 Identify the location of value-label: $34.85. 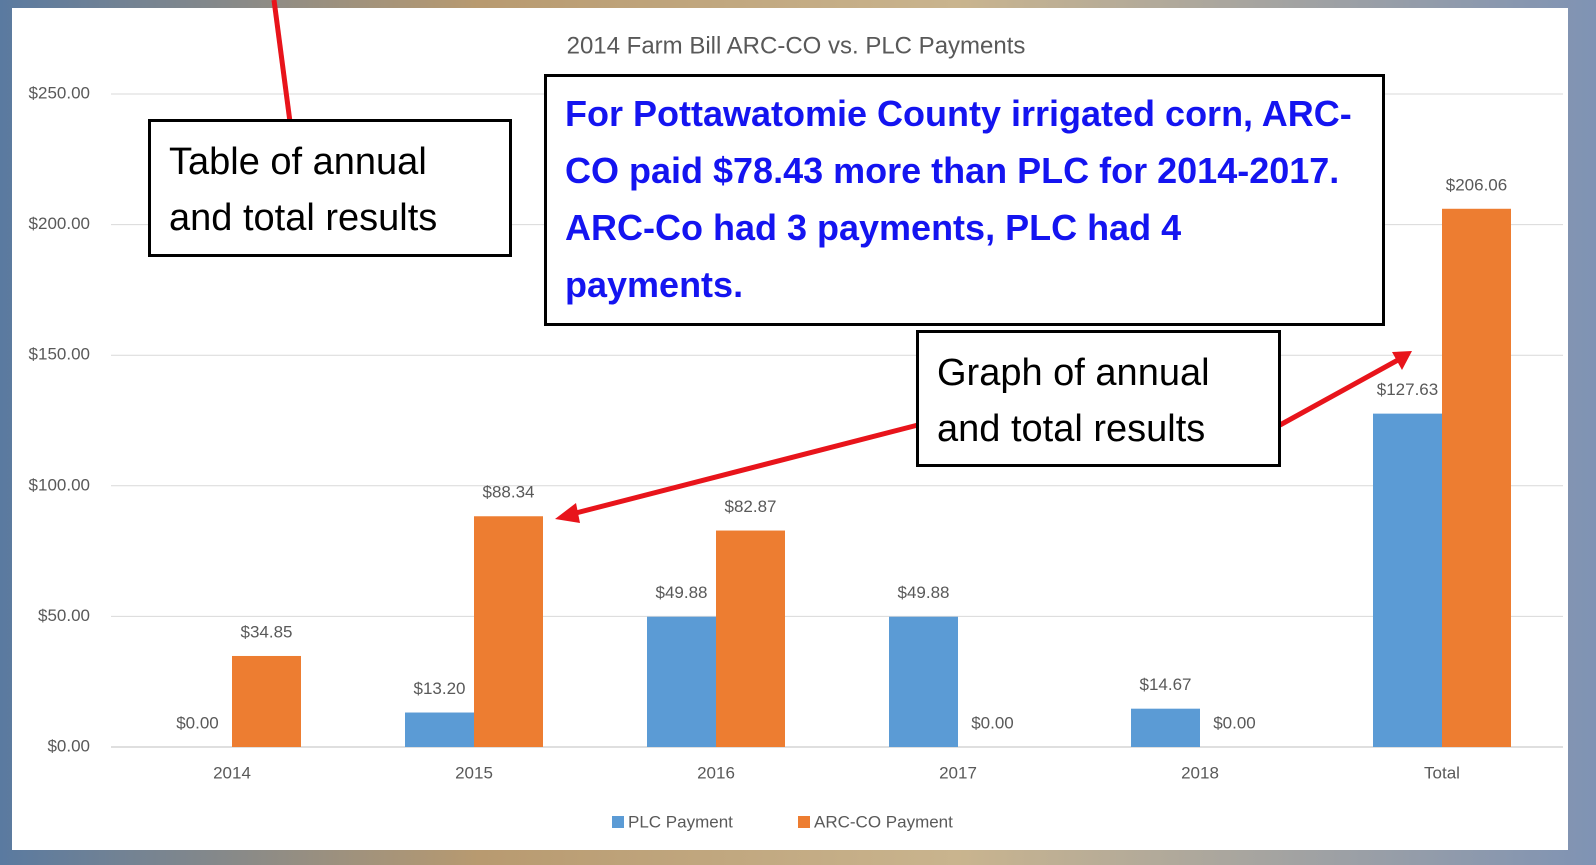
(267, 631).